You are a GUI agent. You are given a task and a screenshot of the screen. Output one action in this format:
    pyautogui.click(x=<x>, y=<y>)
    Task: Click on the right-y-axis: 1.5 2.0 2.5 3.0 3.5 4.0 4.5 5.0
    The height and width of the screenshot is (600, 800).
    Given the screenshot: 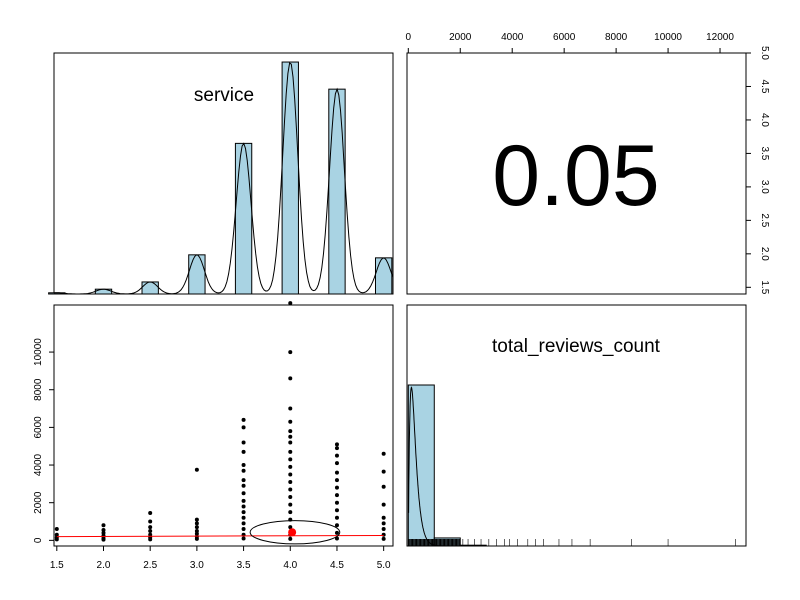 What is the action you would take?
    pyautogui.click(x=758, y=170)
    